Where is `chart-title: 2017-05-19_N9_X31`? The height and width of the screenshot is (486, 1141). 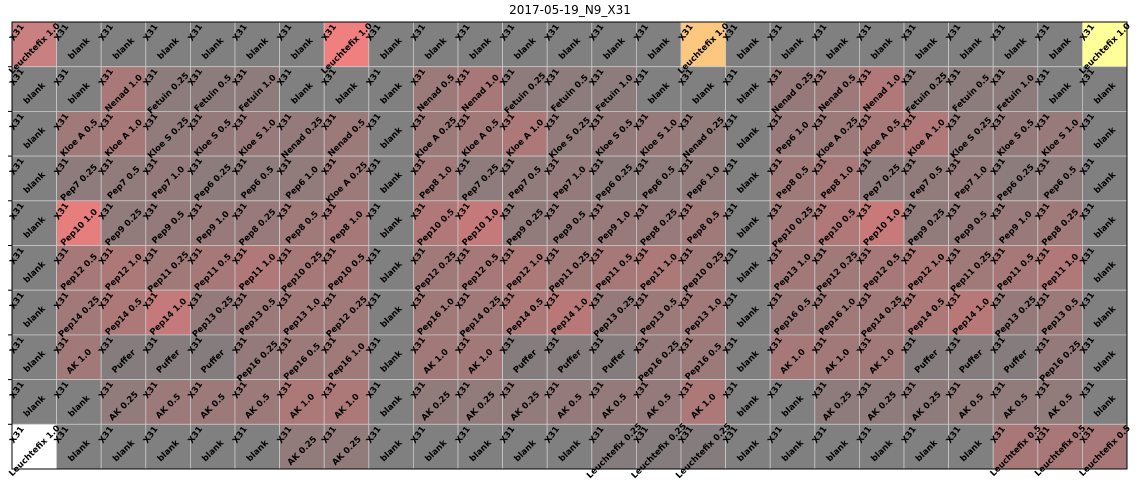 chart-title: 2017-05-19_N9_X31 is located at coordinates (570, 10).